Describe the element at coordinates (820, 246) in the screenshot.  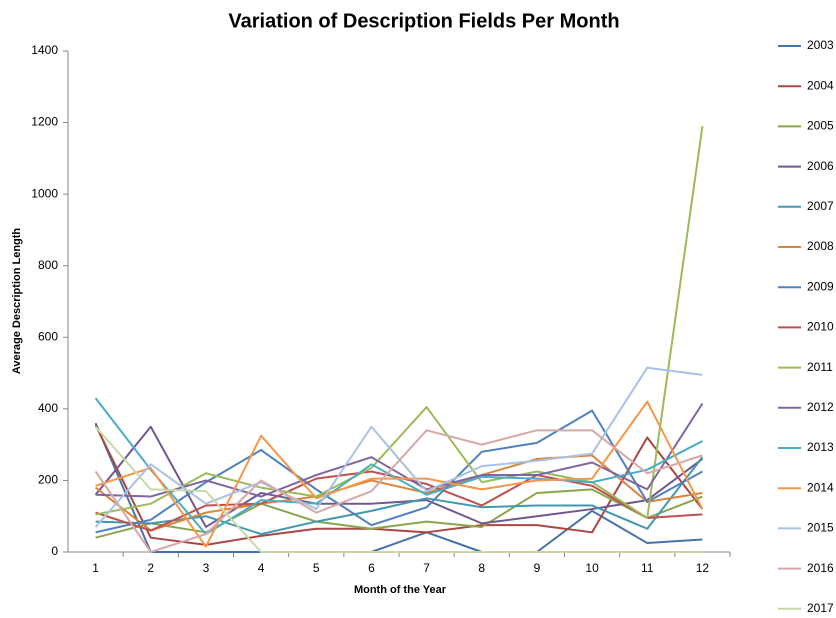
I see `legend-label: 2008` at that location.